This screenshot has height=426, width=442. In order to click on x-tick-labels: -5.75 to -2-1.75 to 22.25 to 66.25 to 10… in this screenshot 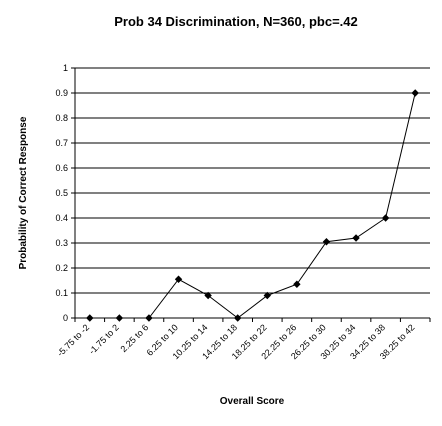, I will do `click(236, 341)`.